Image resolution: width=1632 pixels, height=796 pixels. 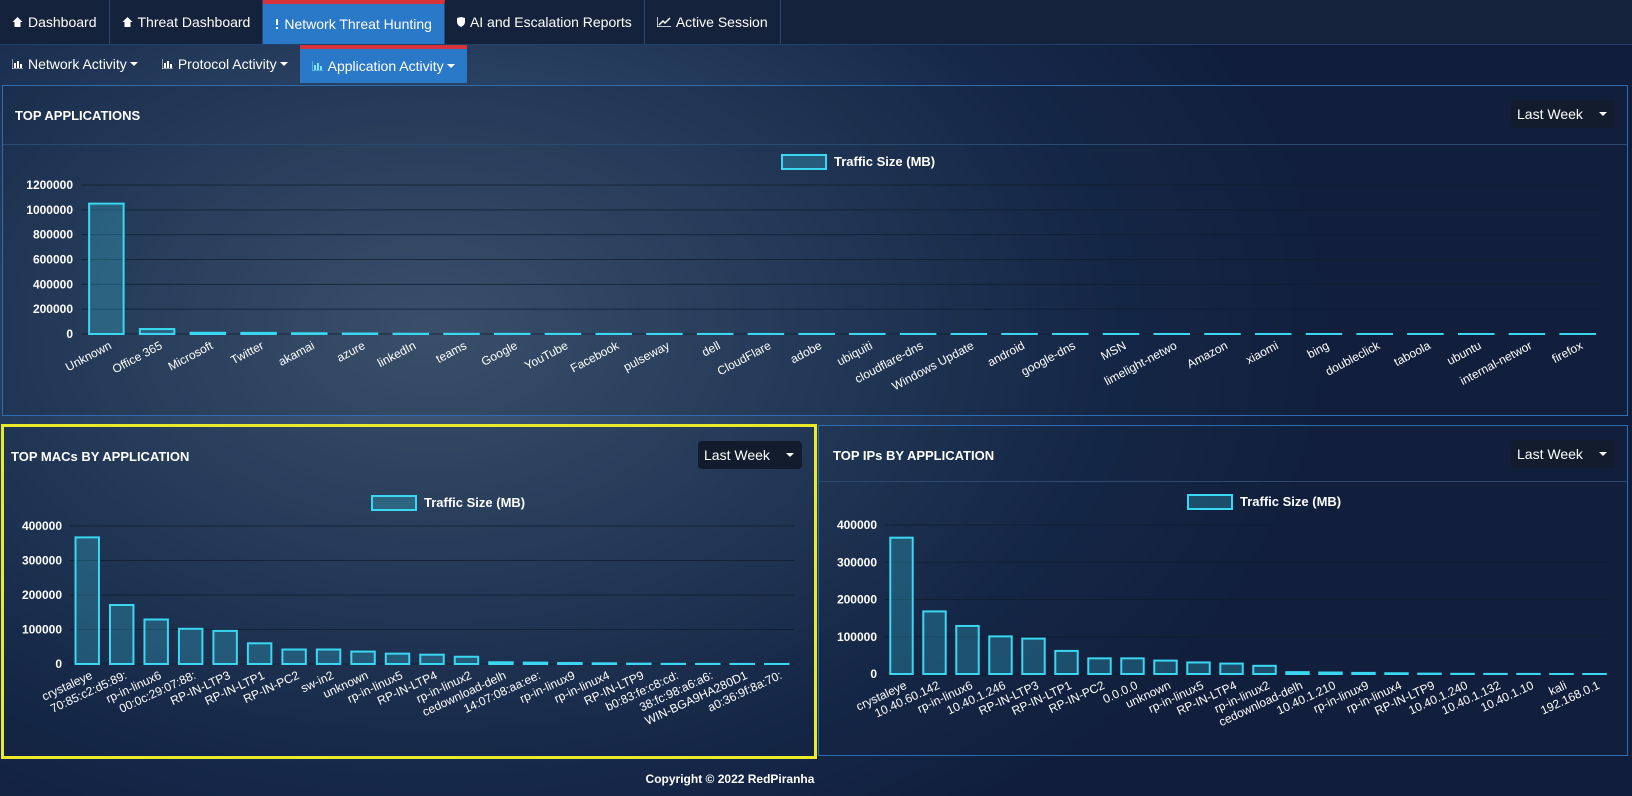 I want to click on sub-nav-label: Network Activity, so click(x=77, y=64).